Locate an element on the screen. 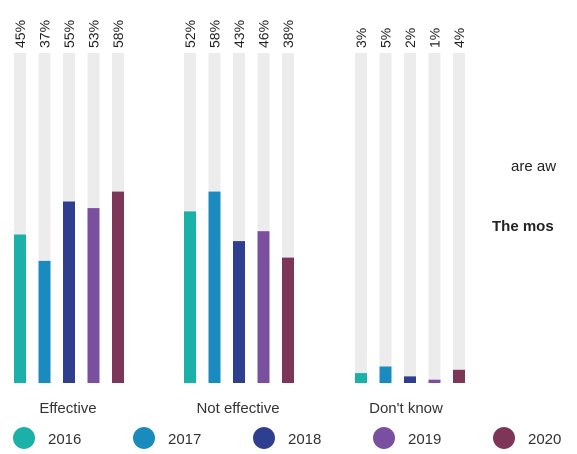 This screenshot has height=454, width=577. legend-label-2019: 2019 is located at coordinates (424, 439).